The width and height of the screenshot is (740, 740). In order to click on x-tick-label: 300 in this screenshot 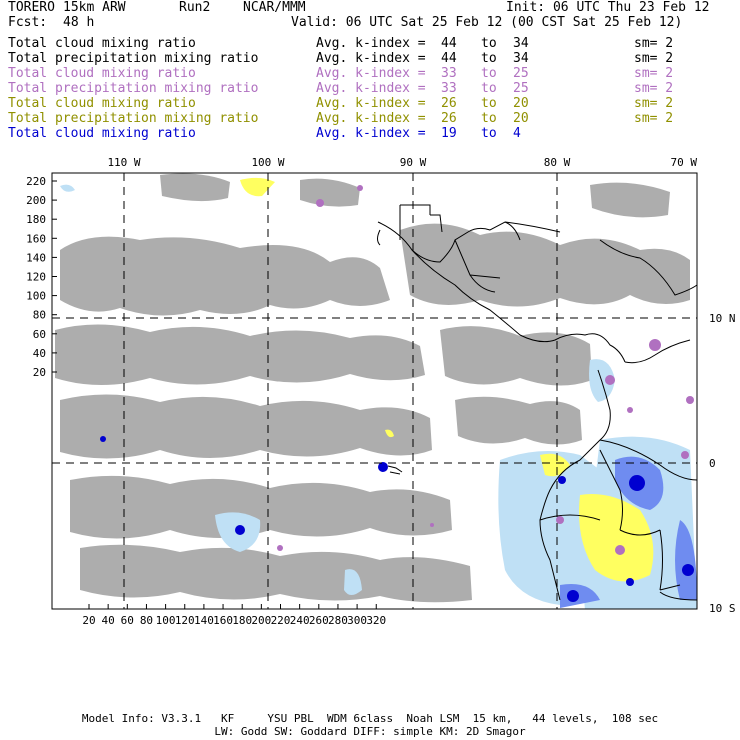, I will do `click(357, 620)`.